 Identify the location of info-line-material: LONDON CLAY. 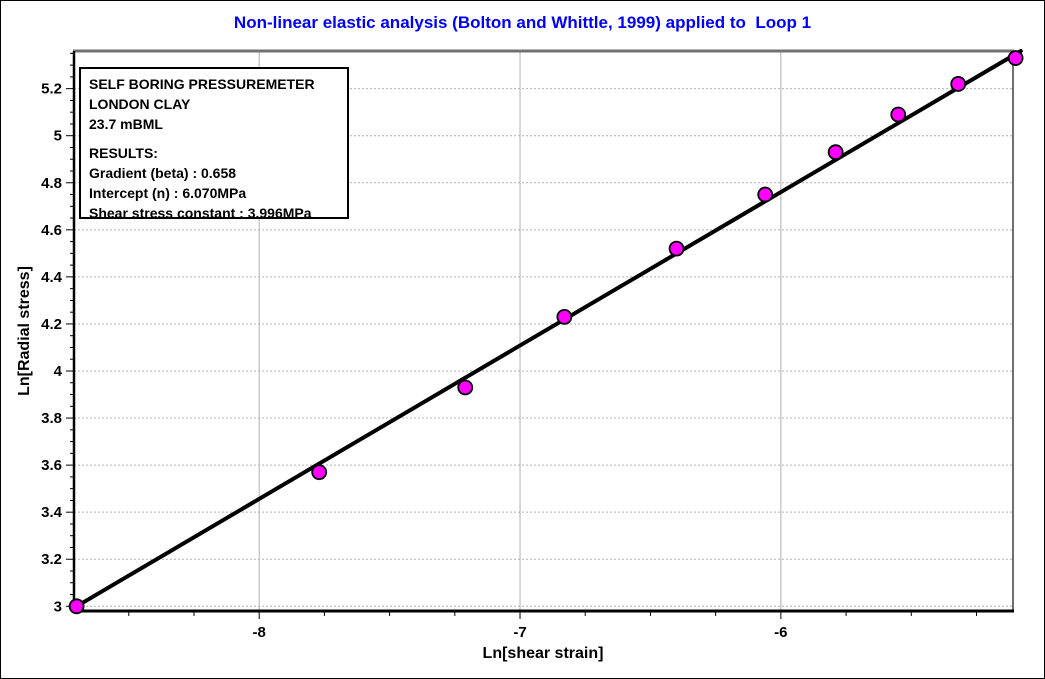
(140, 104).